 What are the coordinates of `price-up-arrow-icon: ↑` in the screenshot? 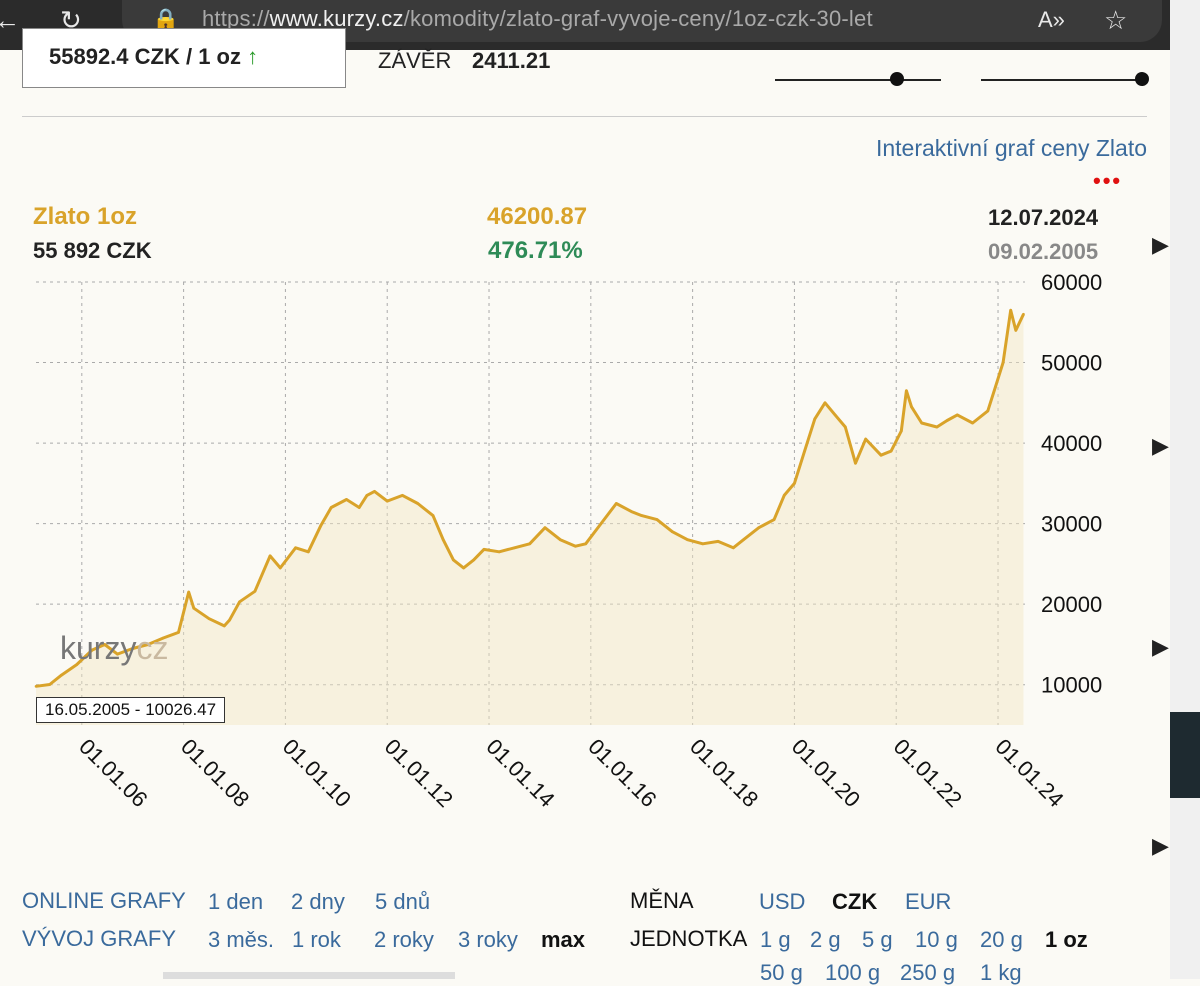 It's located at (253, 56).